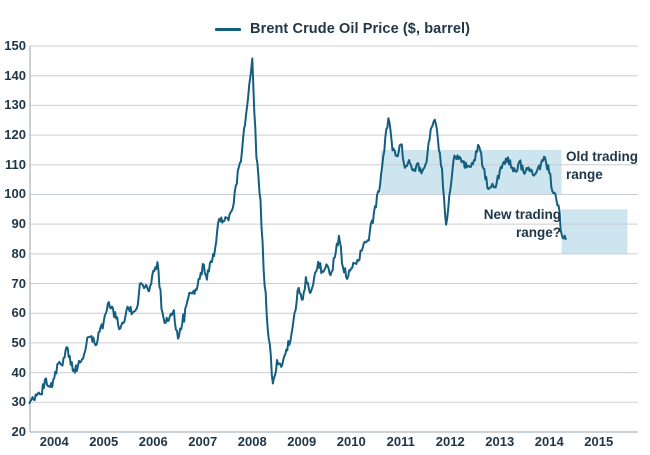  I want to click on y-tick-label: 50, so click(18, 342).